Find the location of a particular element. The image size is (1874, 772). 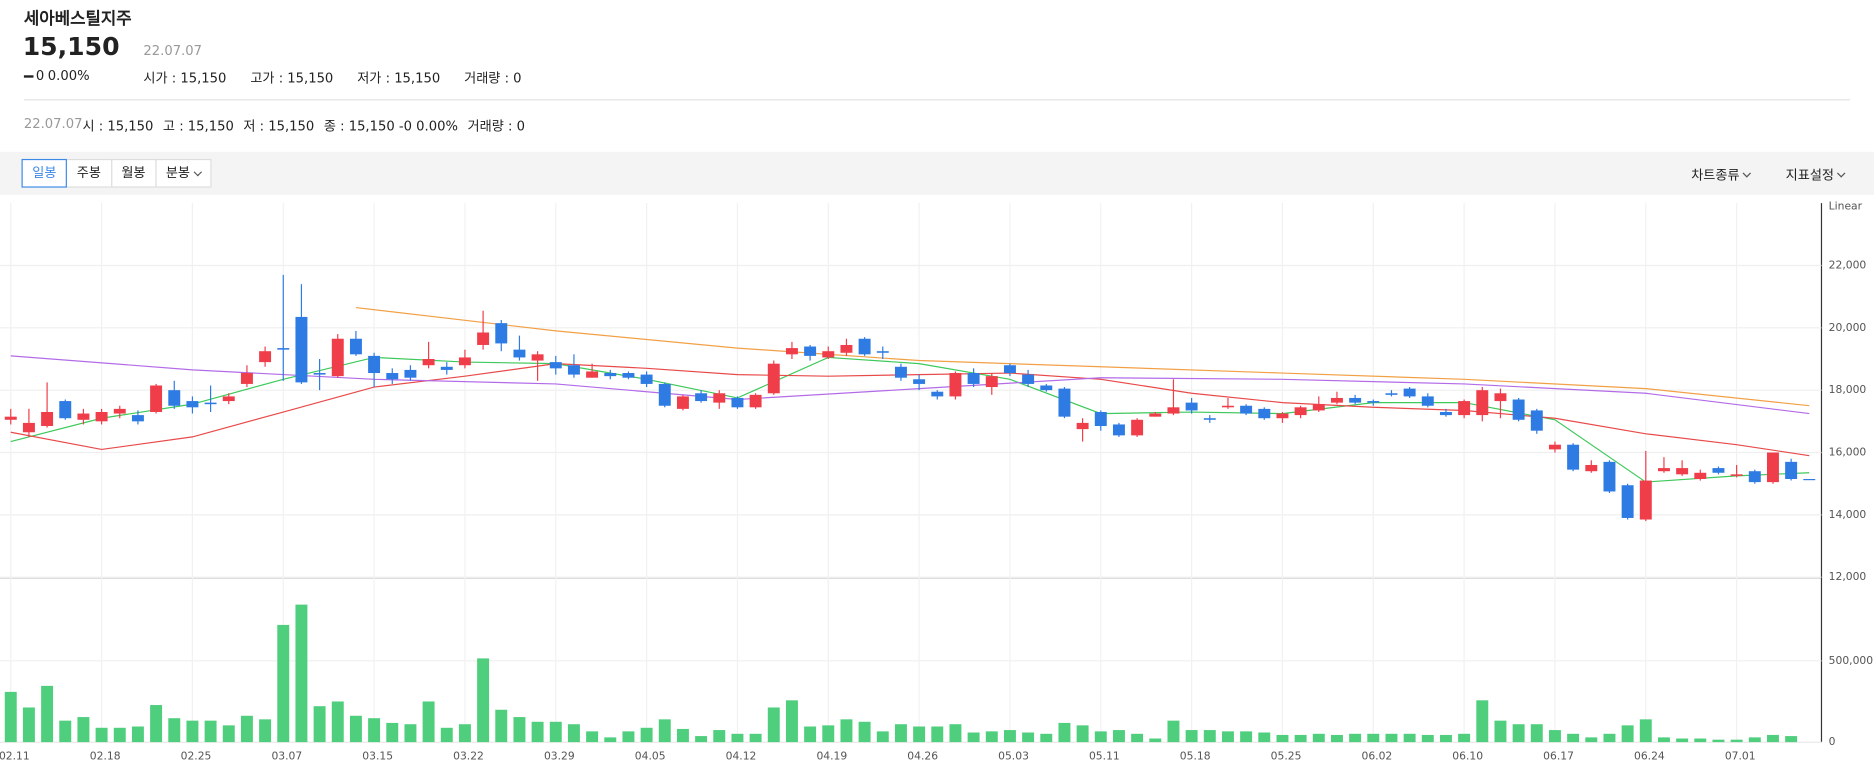

stats: 시가 : 15,150 고가 : 15,150 저가 : 15,150 거래량 : 0 is located at coordinates (332, 77).